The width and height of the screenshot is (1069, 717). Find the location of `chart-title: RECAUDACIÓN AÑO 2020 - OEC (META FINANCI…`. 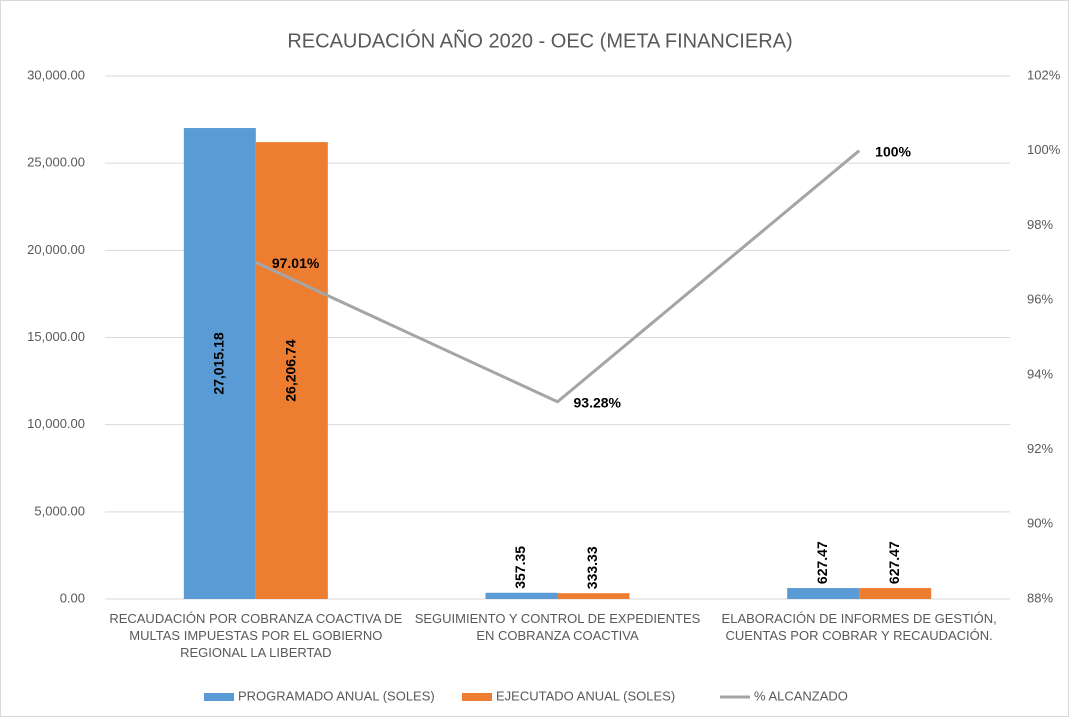

chart-title: RECAUDACIÓN AÑO 2020 - OEC (META FINANCI… is located at coordinates (539, 40).